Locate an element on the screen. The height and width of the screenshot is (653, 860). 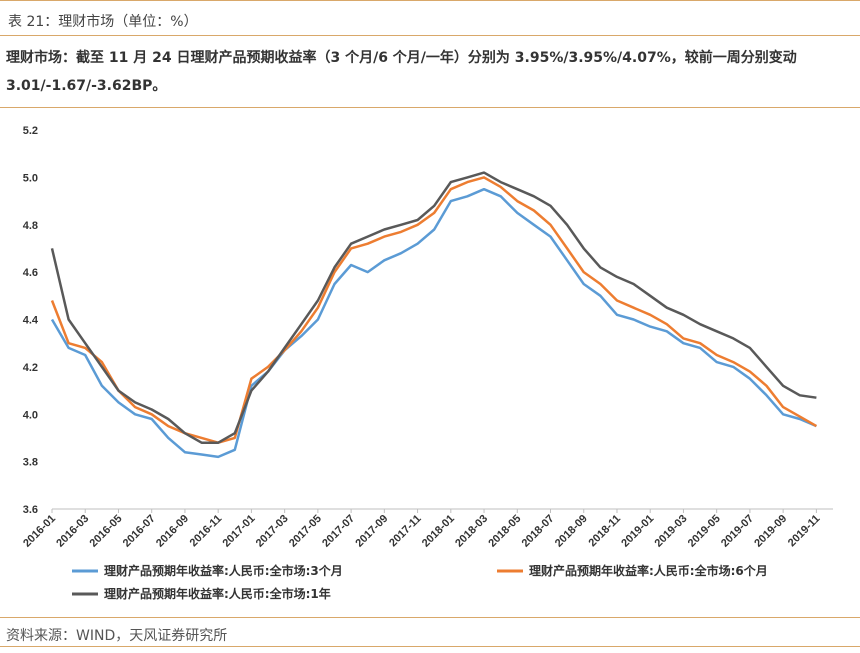
y-tick-label: 4.0 is located at coordinates (30, 415).